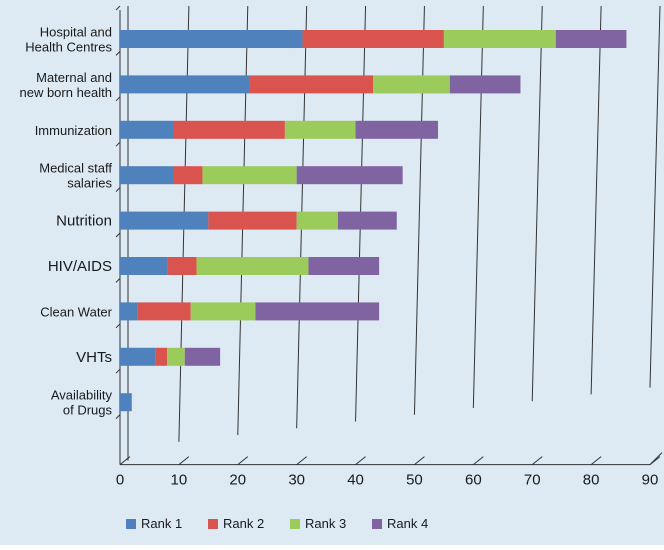 The height and width of the screenshot is (550, 664). Describe the element at coordinates (243, 523) in the screenshot. I see `legend-label: Rank 2` at that location.